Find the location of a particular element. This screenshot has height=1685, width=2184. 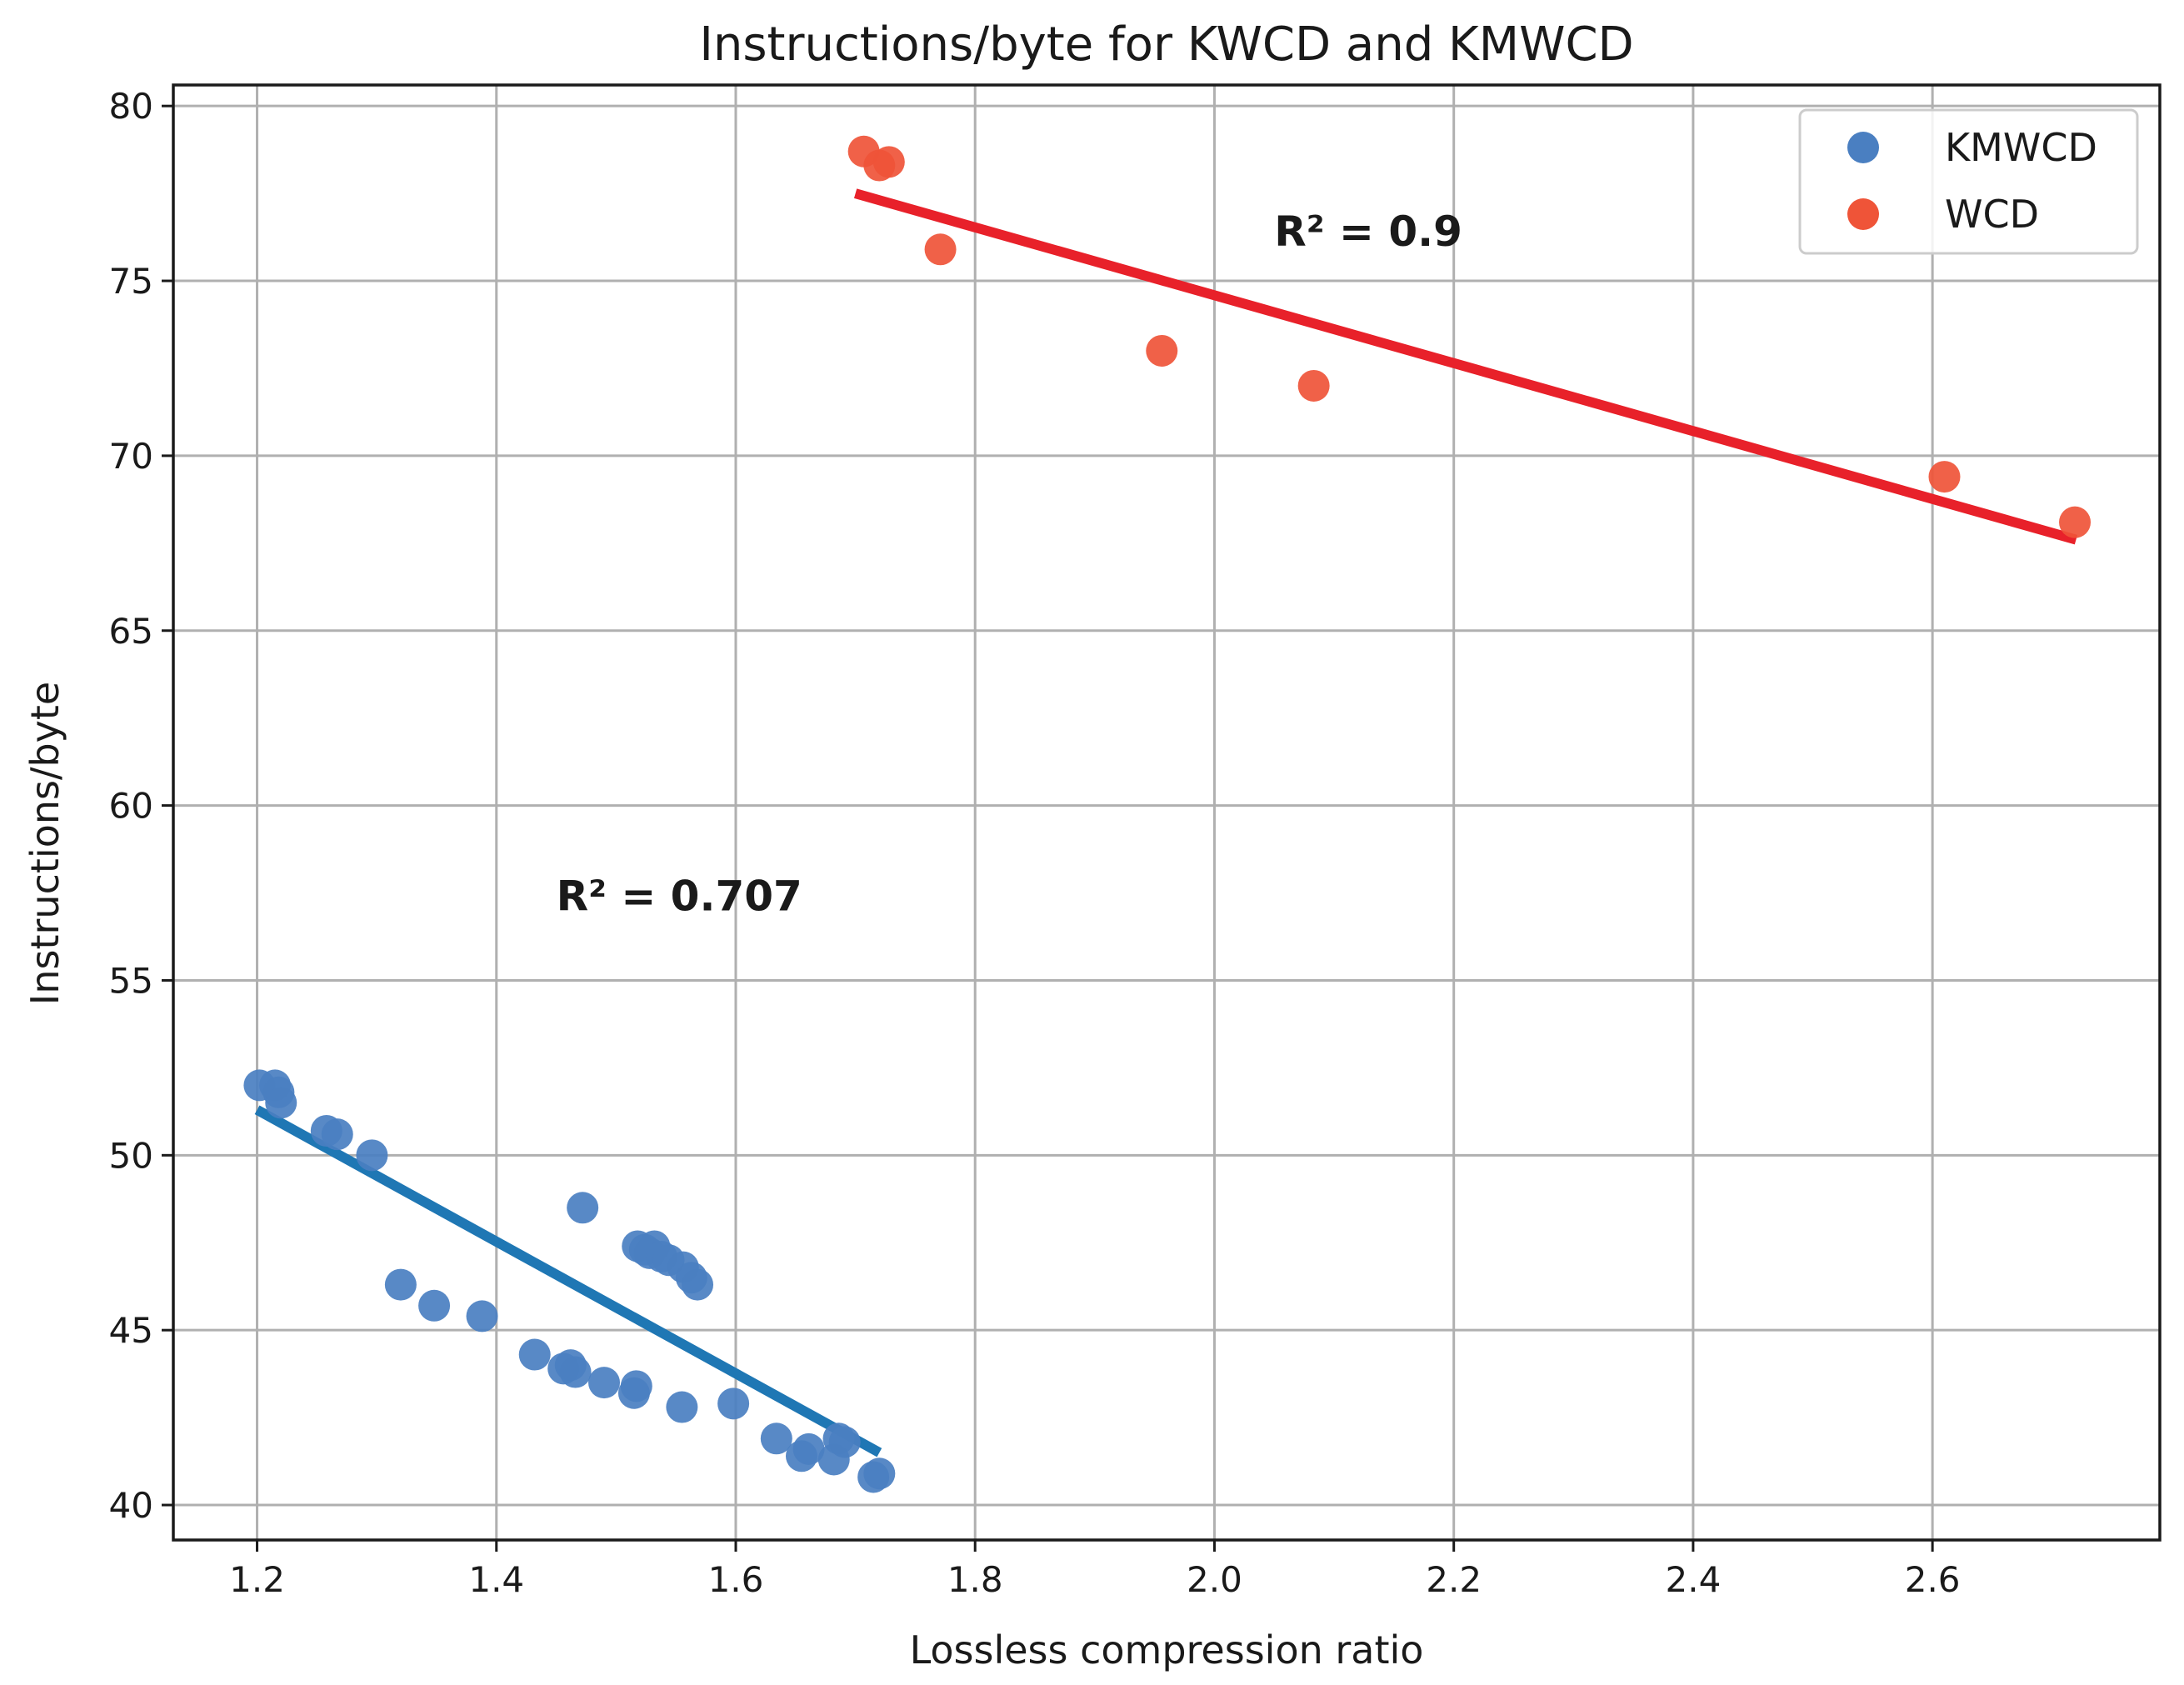

x-tick-label: 2.6 is located at coordinates (1933, 1579).